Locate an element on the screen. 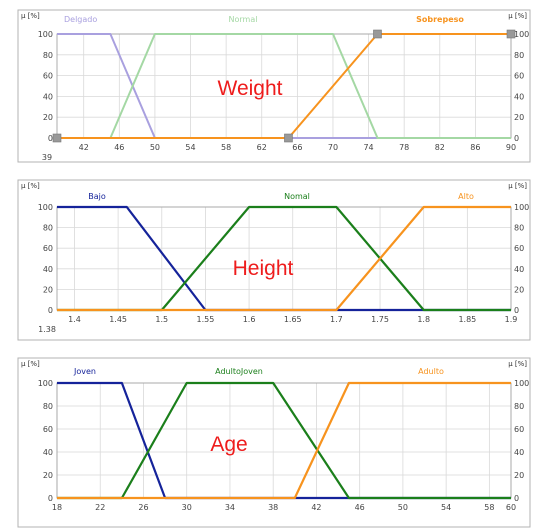 The height and width of the screenshot is (529, 549). height-ytick-left: 20 is located at coordinates (48, 289).